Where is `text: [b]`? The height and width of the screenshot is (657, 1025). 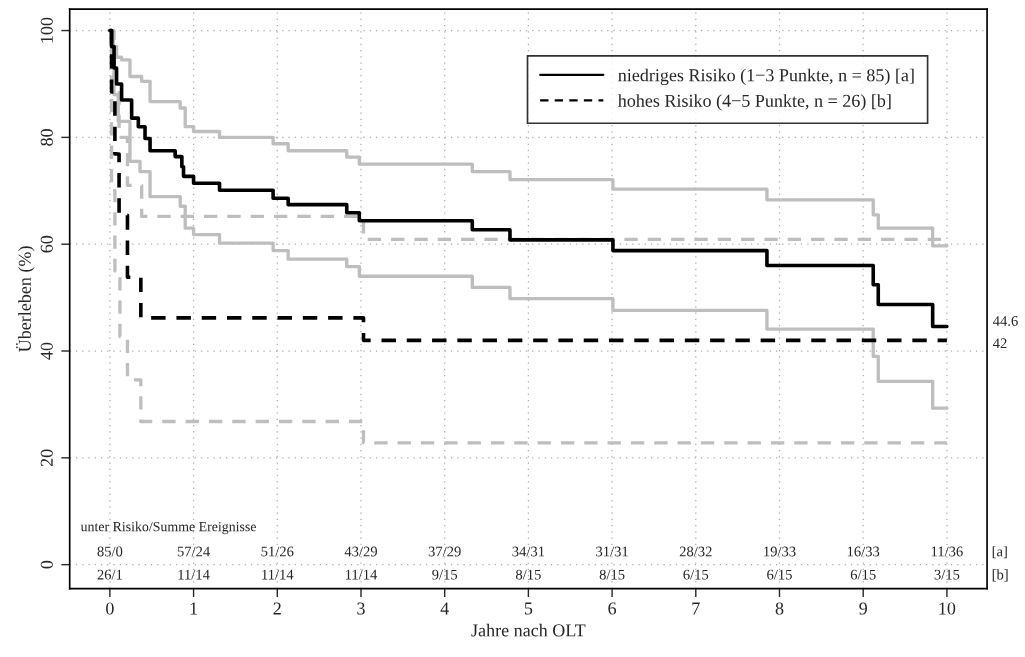
text: [b] is located at coordinates (1000, 575).